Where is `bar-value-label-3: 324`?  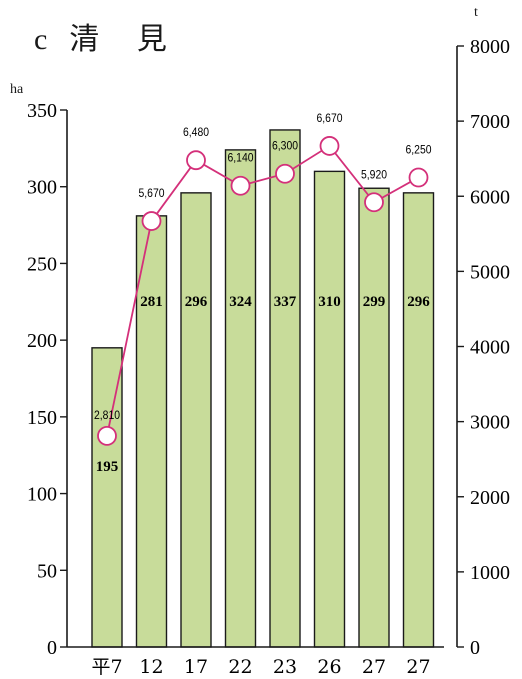
bar-value-label-3: 324 is located at coordinates (240, 302).